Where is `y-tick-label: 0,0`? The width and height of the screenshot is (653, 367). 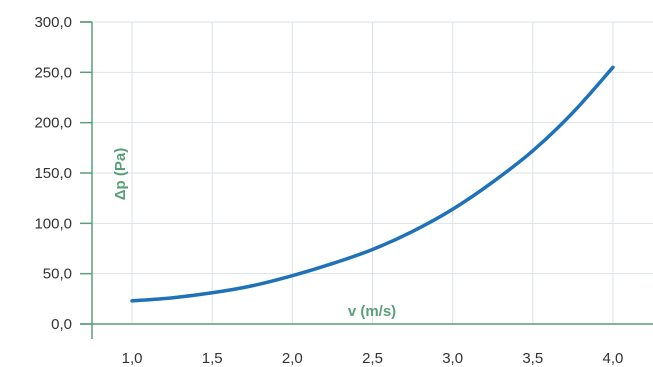 y-tick-label: 0,0 is located at coordinates (61, 324).